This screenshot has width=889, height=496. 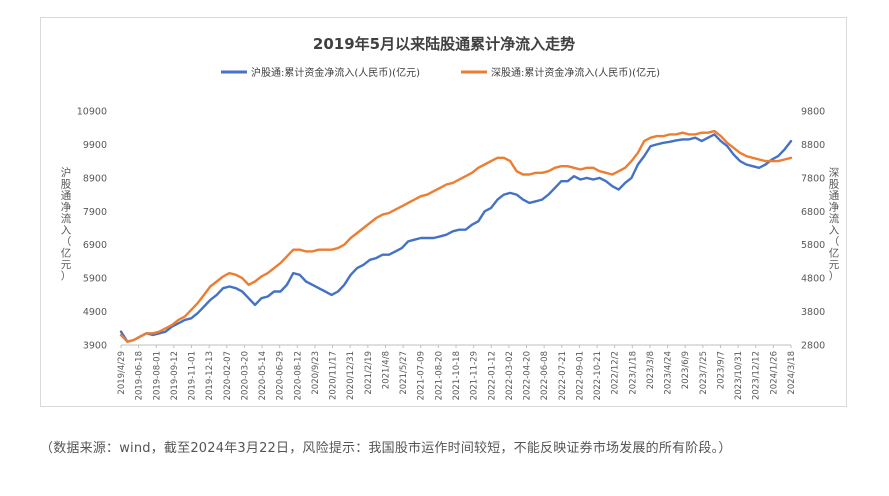 I want to click on x-tick-label: 2019-08-01, so click(x=157, y=375).